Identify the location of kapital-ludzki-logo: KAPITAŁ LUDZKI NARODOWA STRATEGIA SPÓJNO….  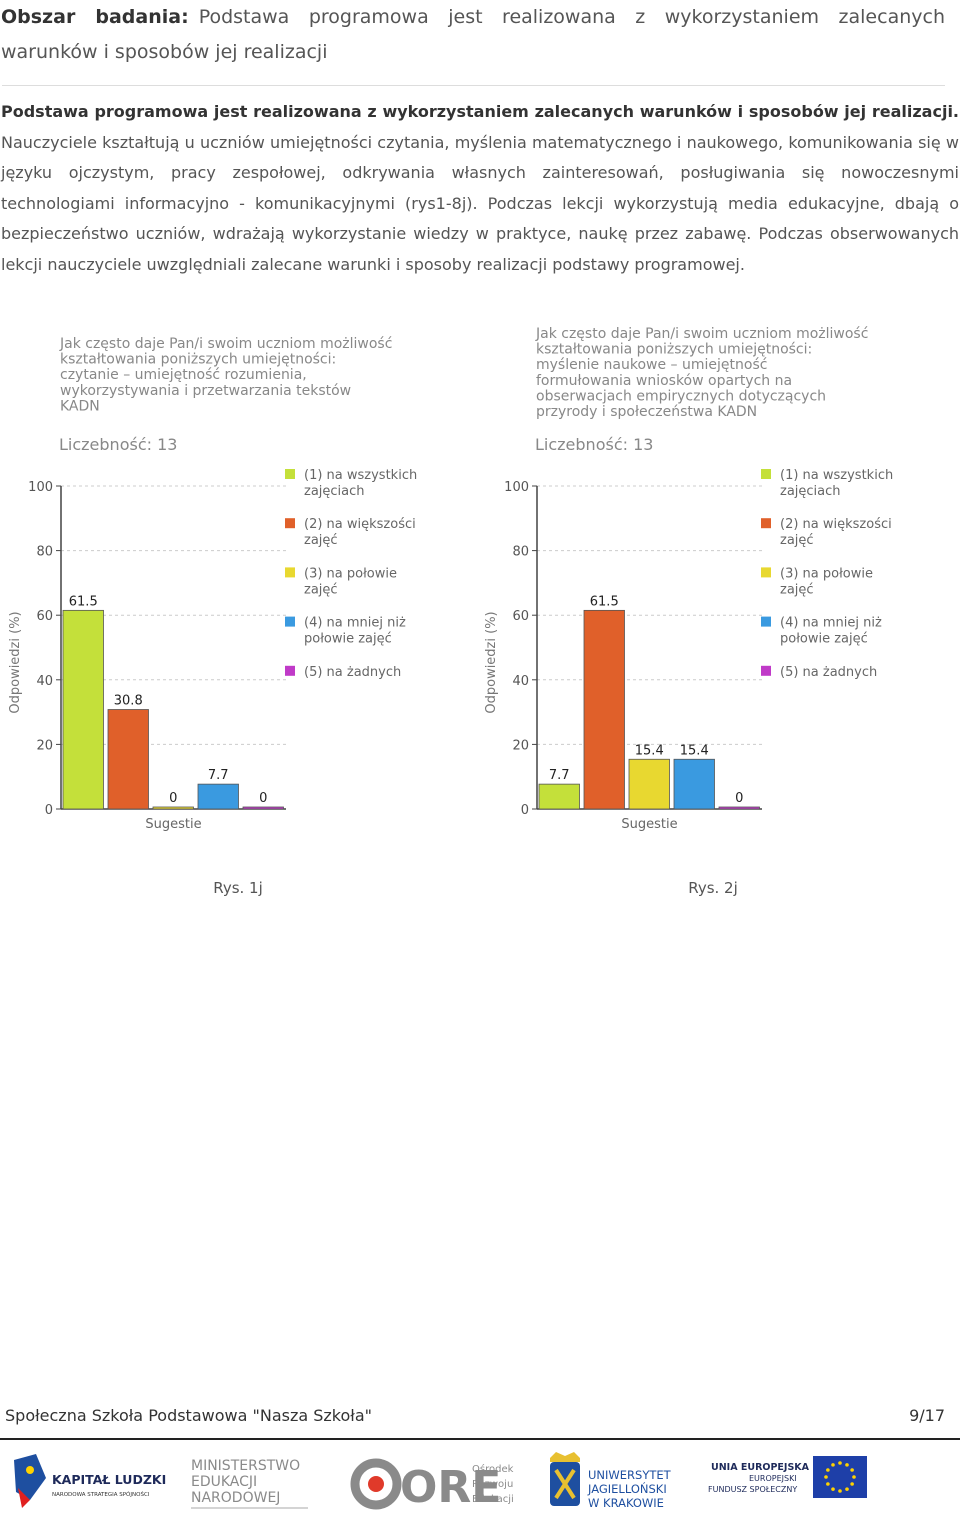
(90, 1481).